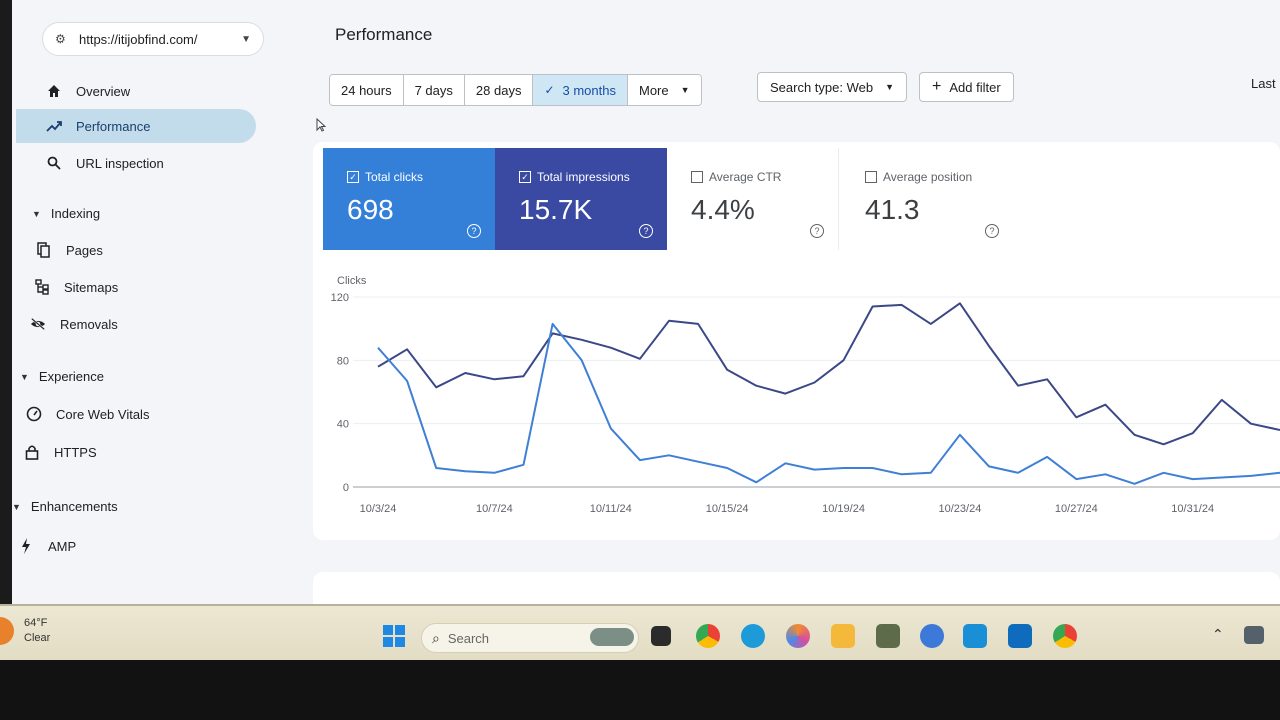 This screenshot has width=1280, height=720. What do you see at coordinates (1192, 509) in the screenshot?
I see `x-tick-label: 10/31/24` at bounding box center [1192, 509].